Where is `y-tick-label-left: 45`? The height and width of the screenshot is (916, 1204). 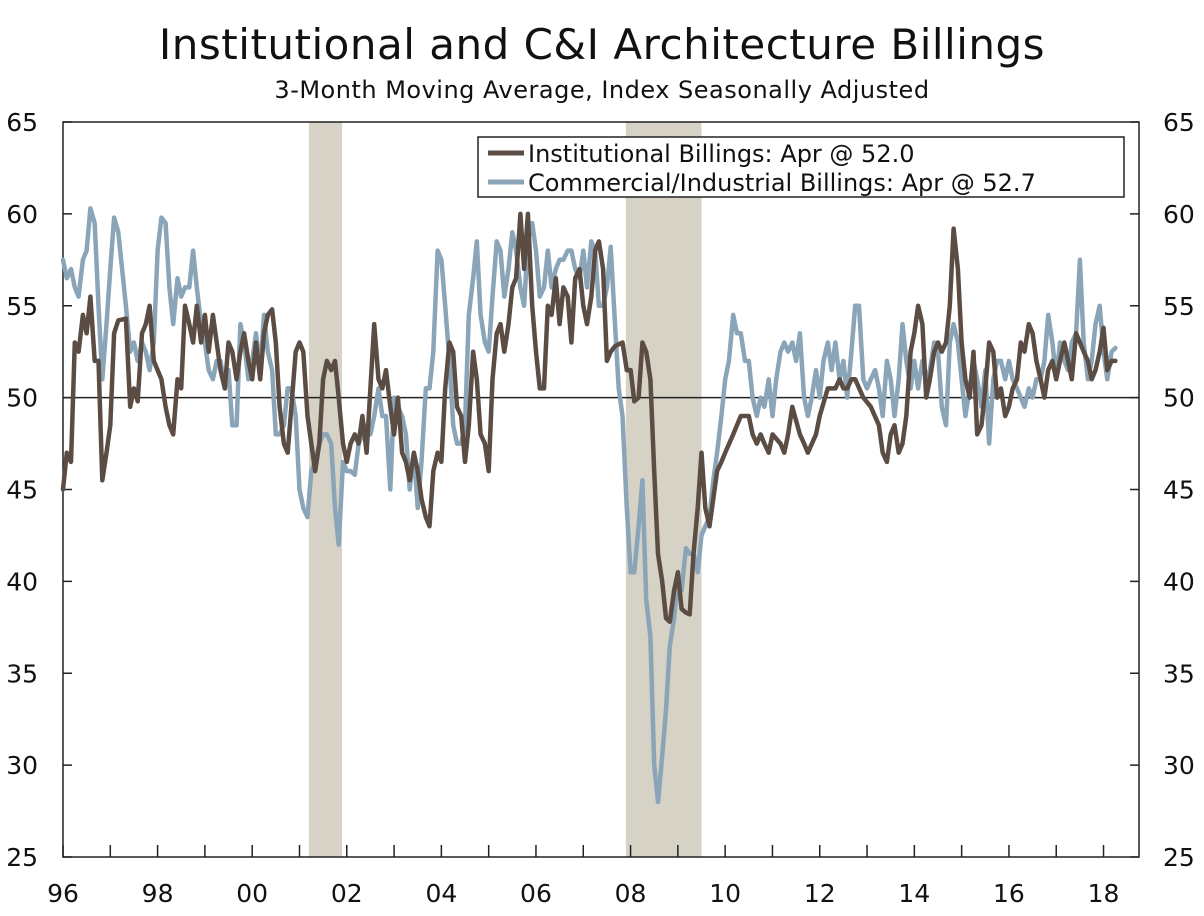 y-tick-label-left: 45 is located at coordinates (22, 490).